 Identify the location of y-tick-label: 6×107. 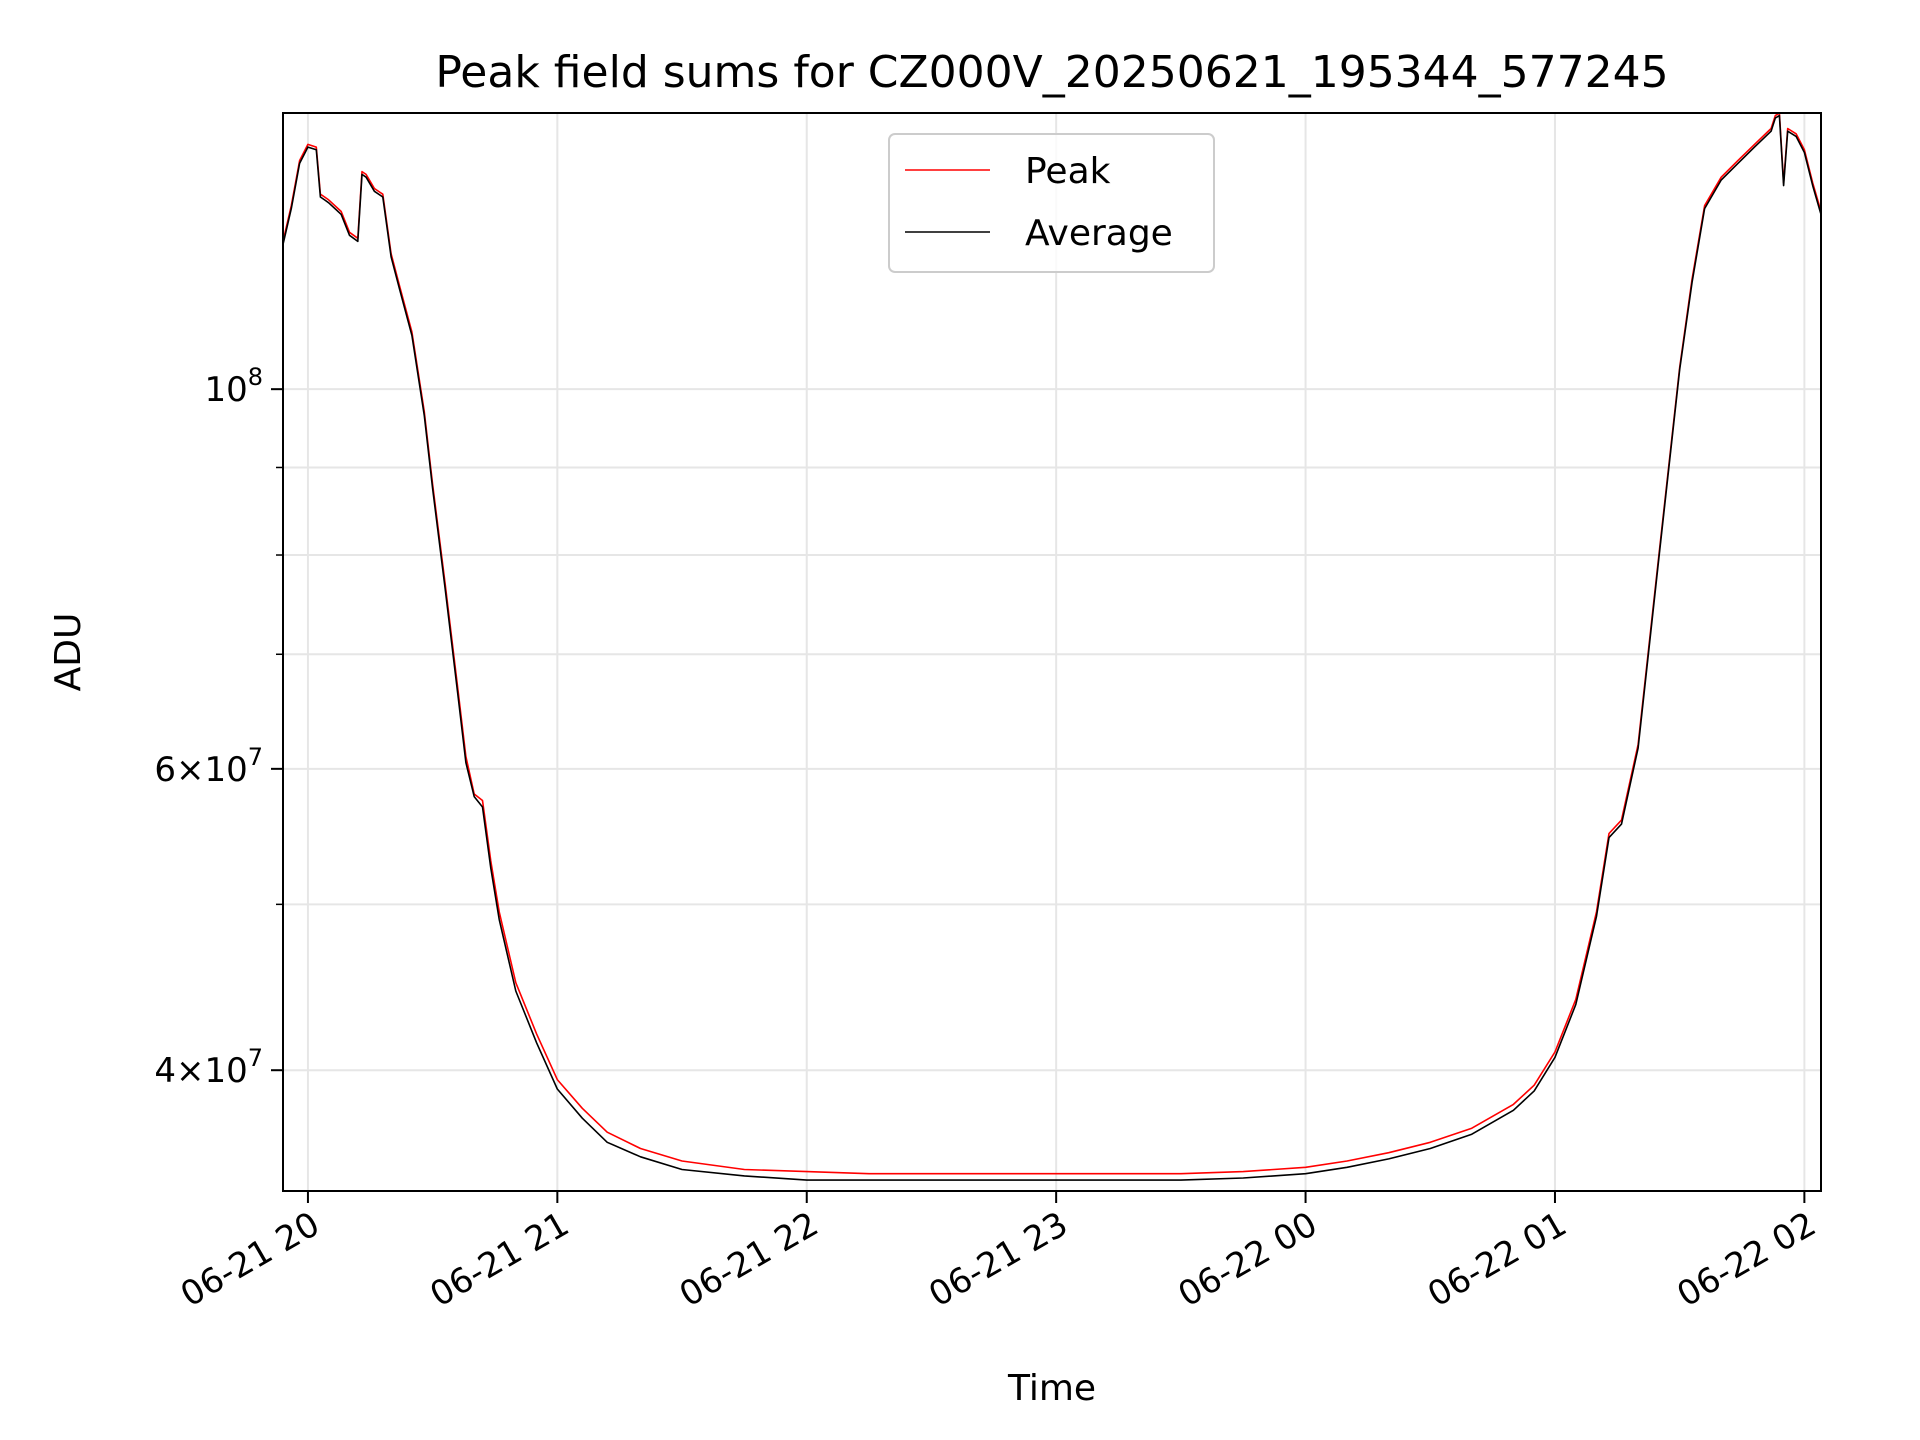
(208, 766).